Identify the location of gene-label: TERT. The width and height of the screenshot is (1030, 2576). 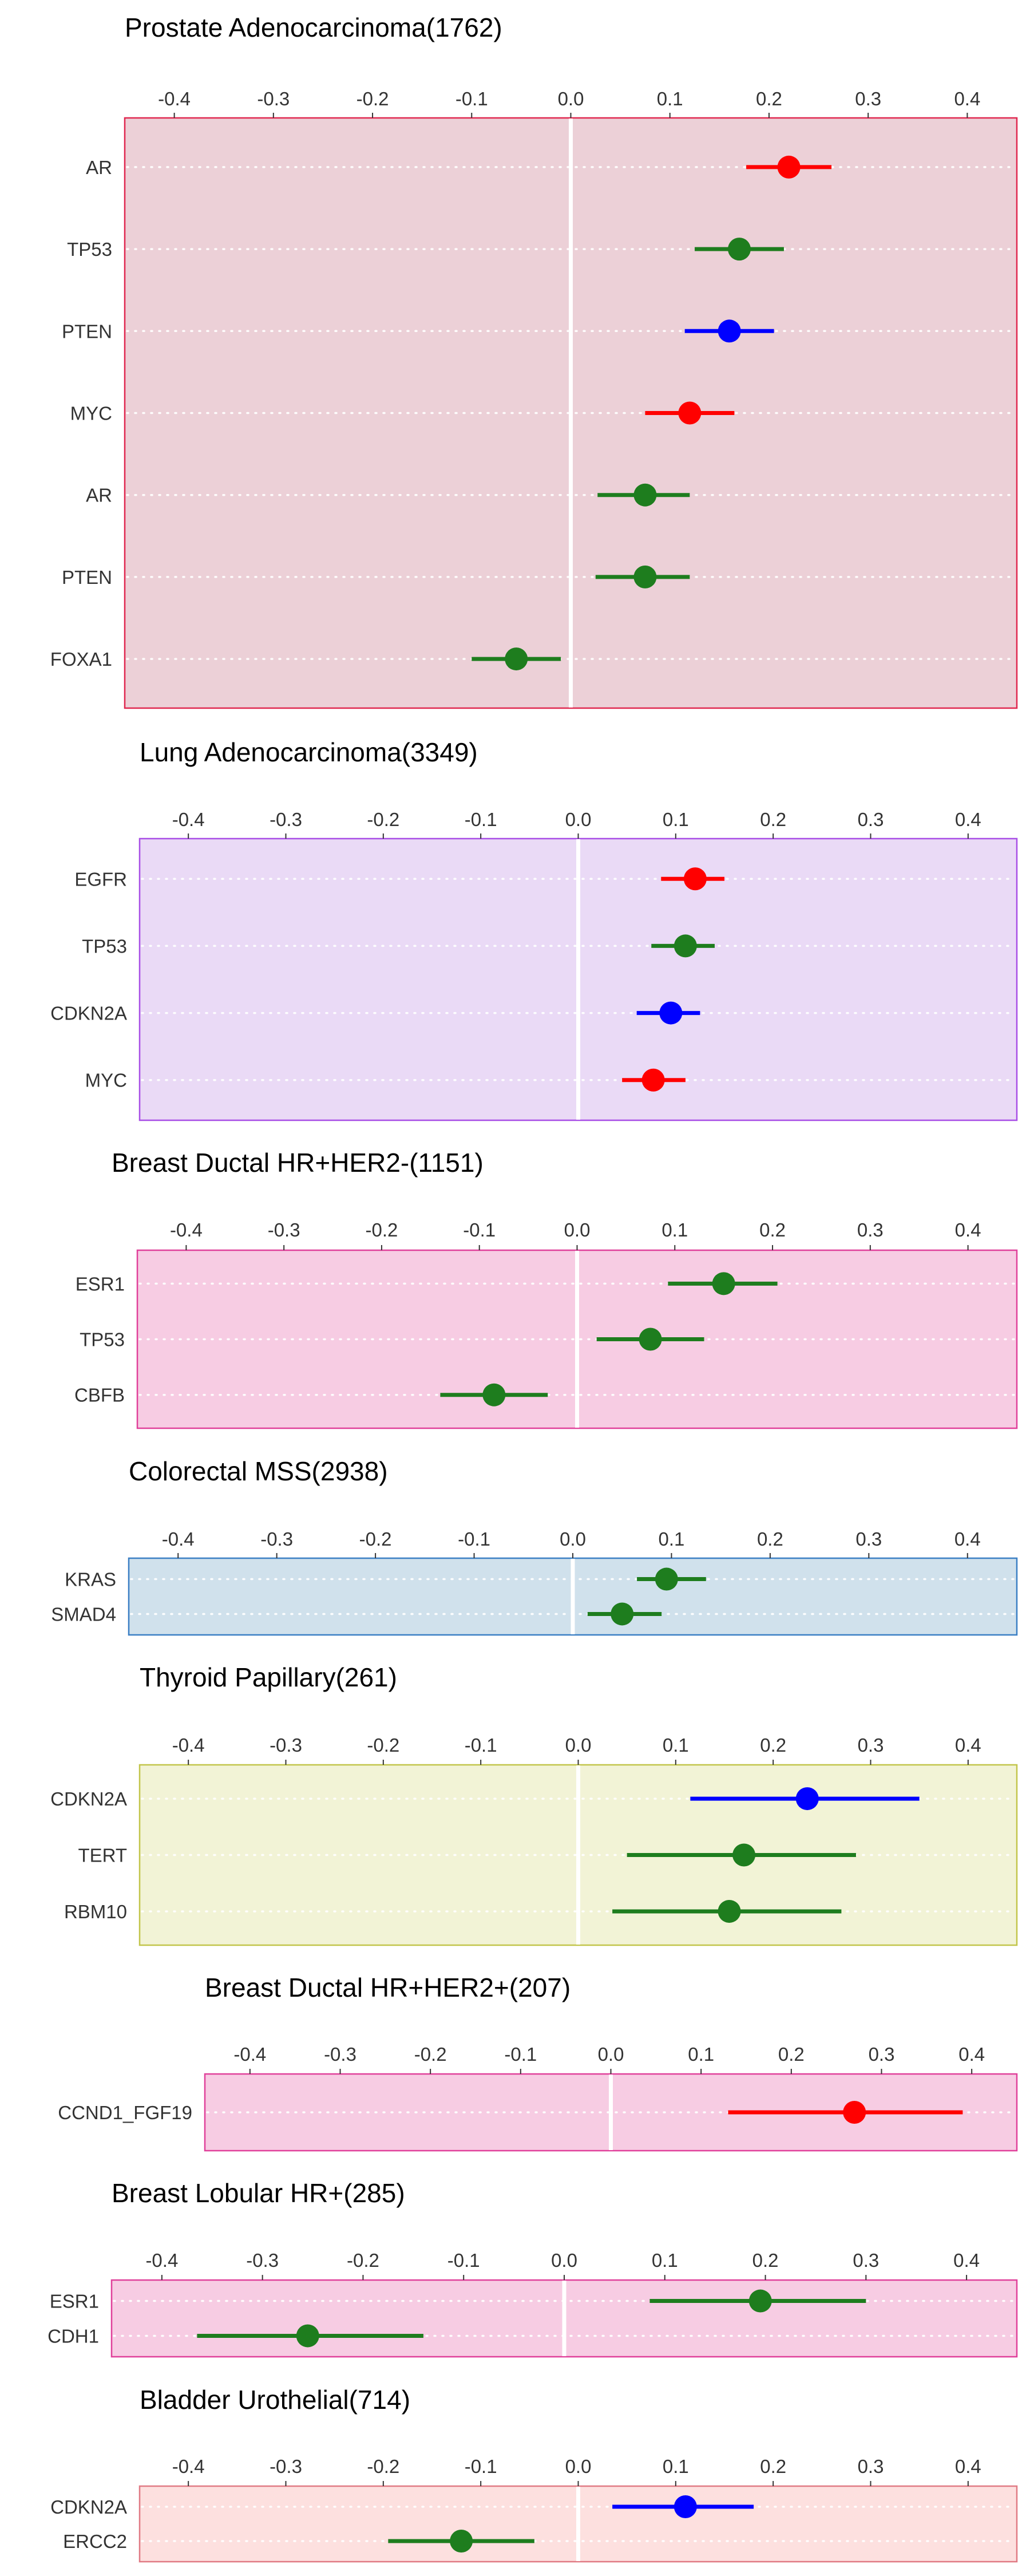
(102, 1855).